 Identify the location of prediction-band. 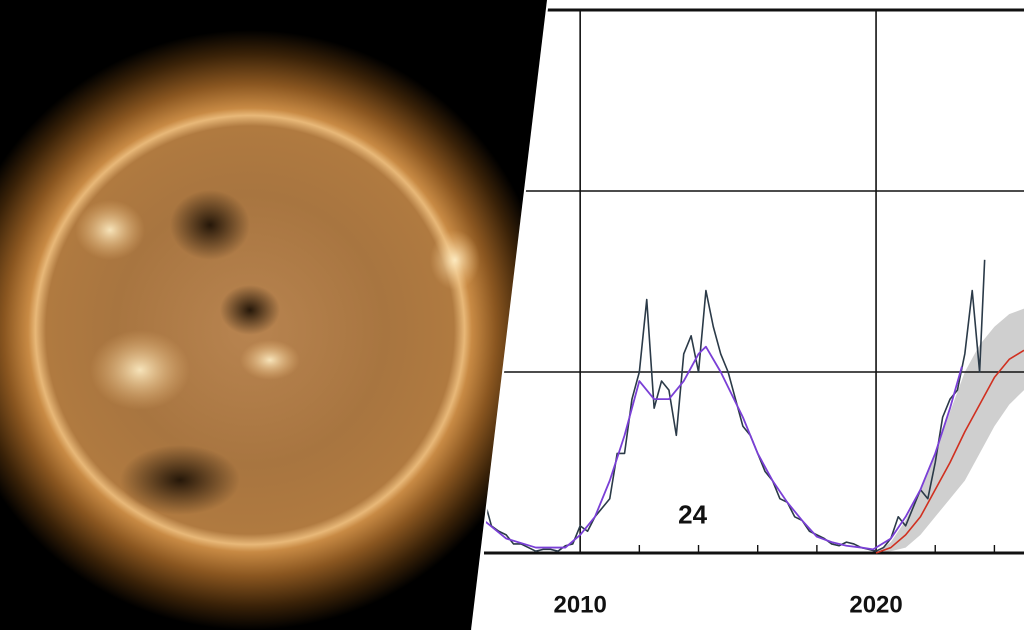
(950, 430).